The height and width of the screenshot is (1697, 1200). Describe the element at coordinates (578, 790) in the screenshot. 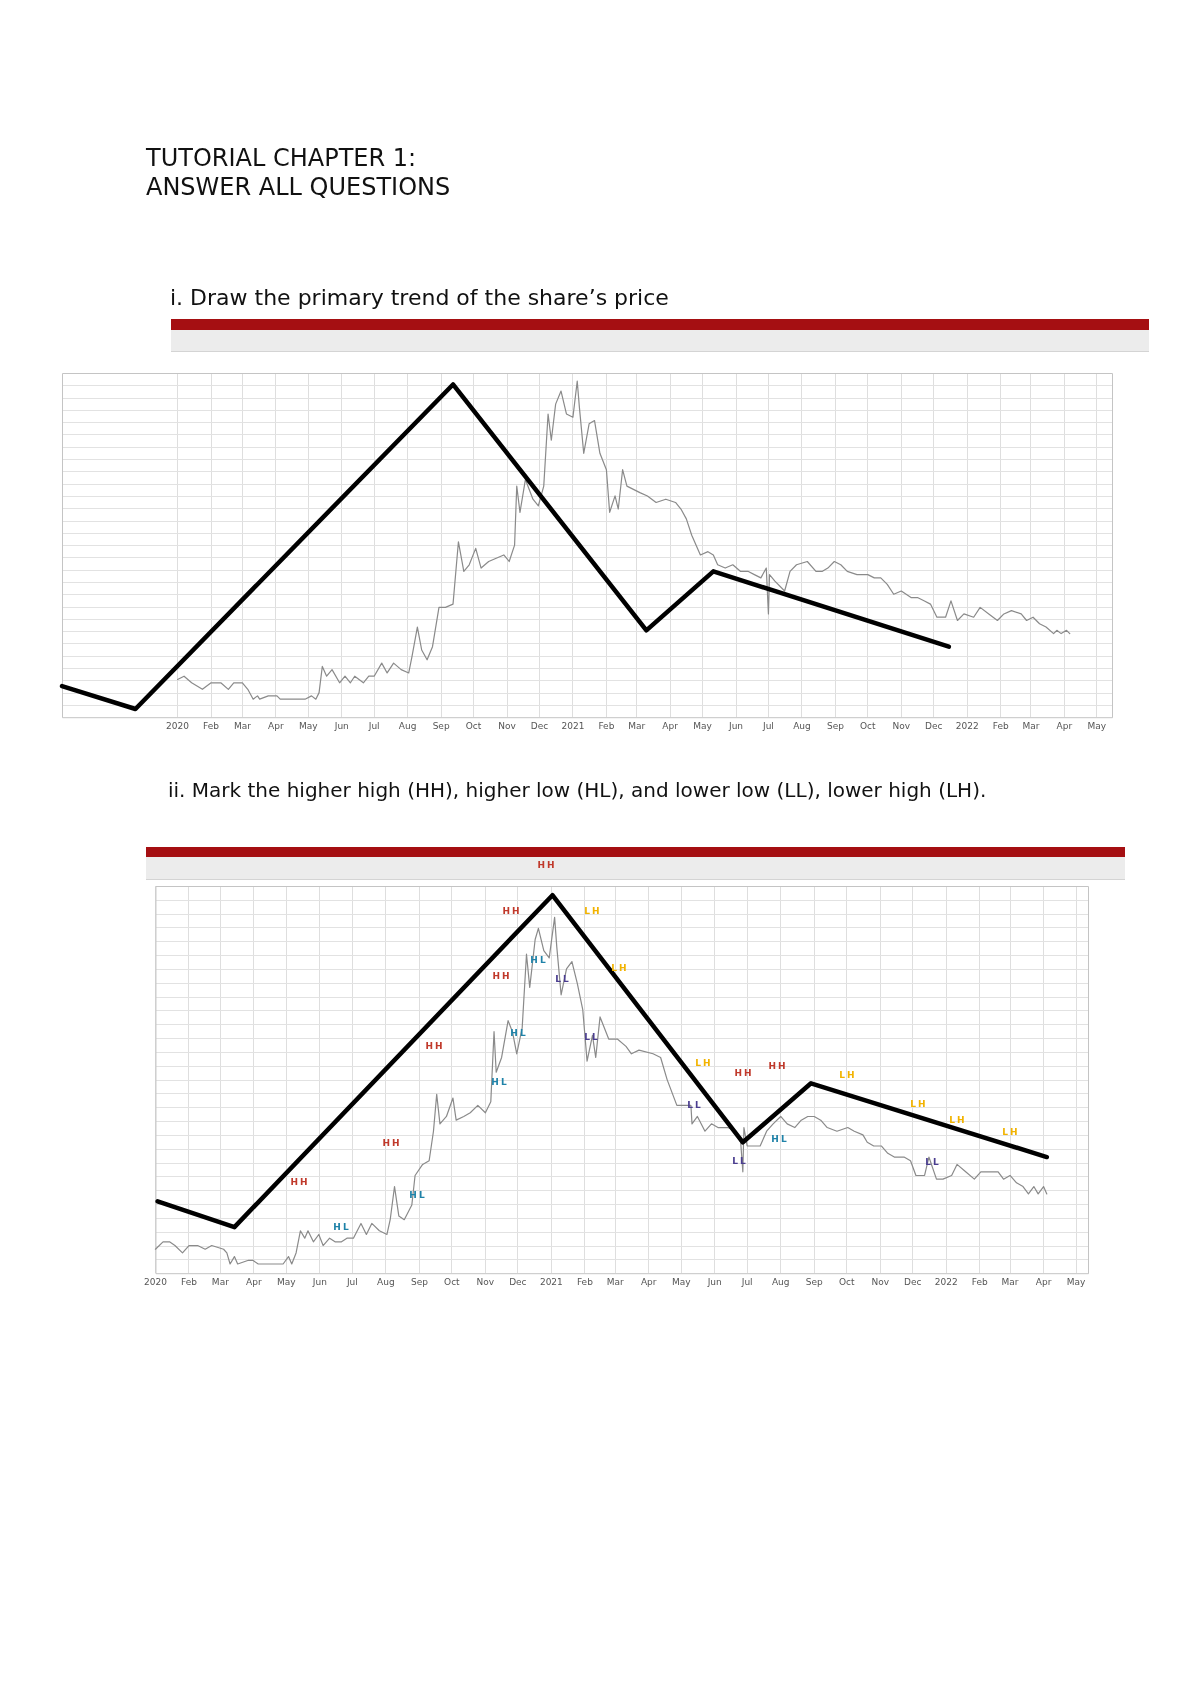

I see `chart-title: ii. Mark the higher high (HH), higher low (HL), and lower low (LL), lower high (LH).` at that location.